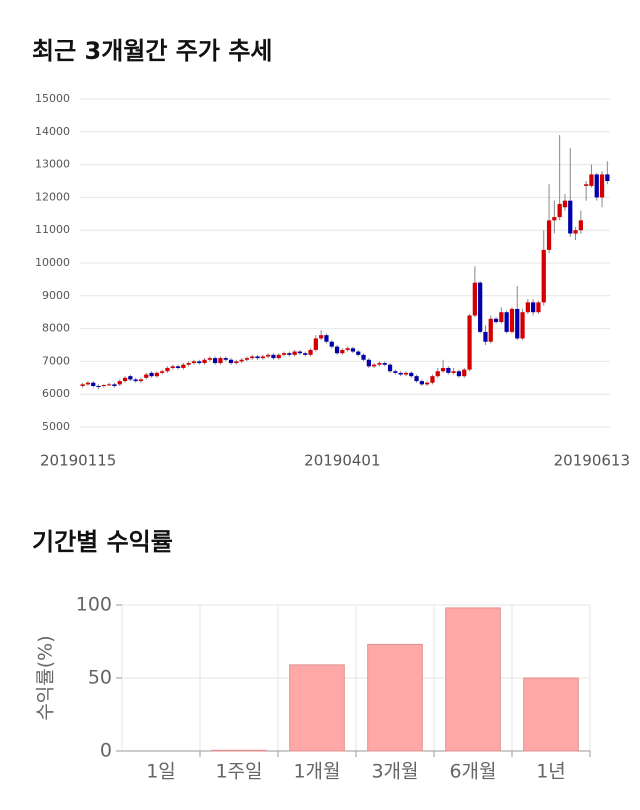 The height and width of the screenshot is (810, 640). What do you see at coordinates (106, 751) in the screenshot?
I see `y-tick-label: 0` at bounding box center [106, 751].